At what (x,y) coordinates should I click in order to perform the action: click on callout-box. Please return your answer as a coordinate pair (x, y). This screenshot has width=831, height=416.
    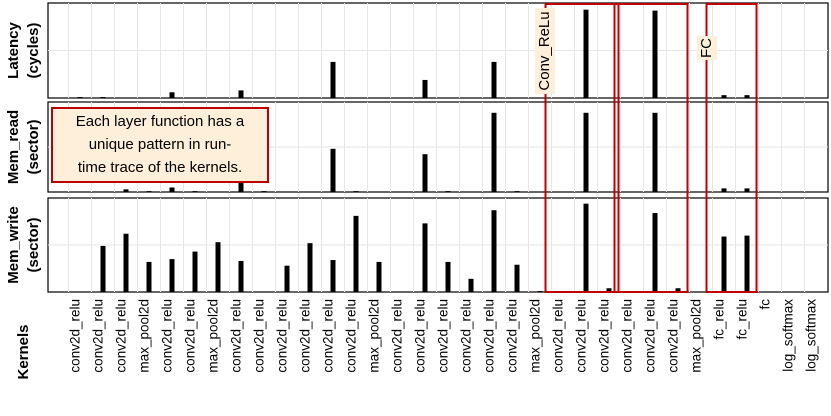
    Looking at the image, I should click on (160, 145).